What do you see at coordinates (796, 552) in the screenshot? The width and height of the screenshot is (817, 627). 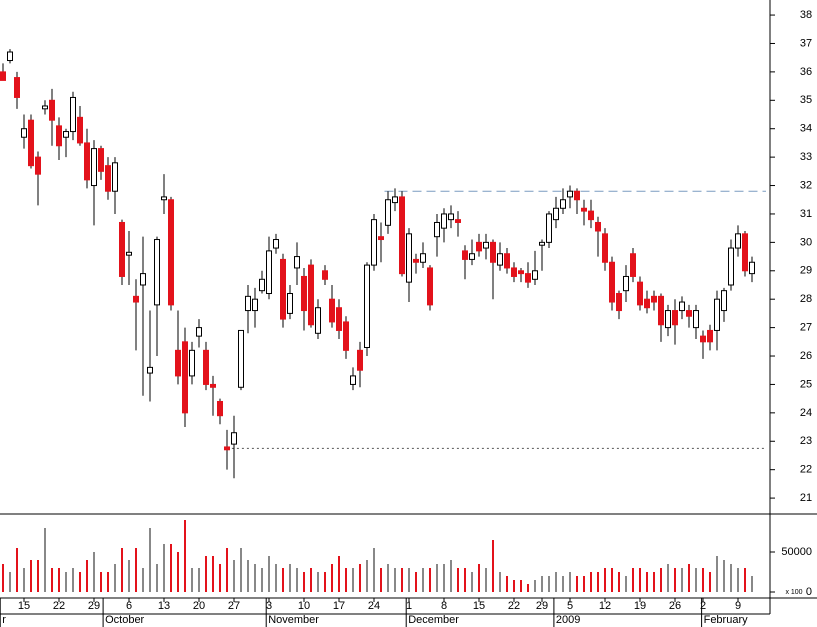 I see `y-tick-label: 50000` at bounding box center [796, 552].